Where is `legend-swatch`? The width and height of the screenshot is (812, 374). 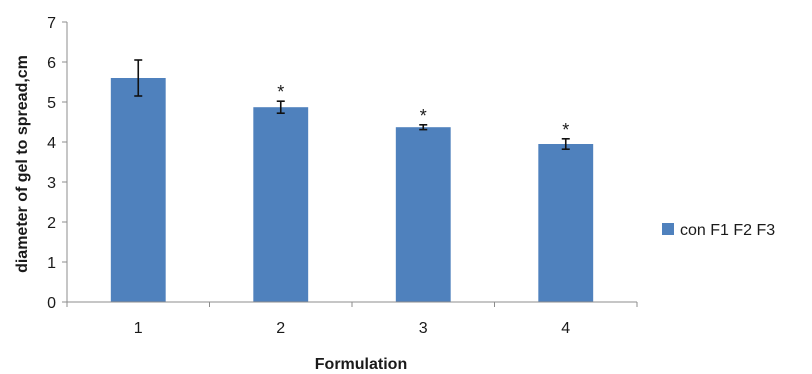 legend-swatch is located at coordinates (668, 229).